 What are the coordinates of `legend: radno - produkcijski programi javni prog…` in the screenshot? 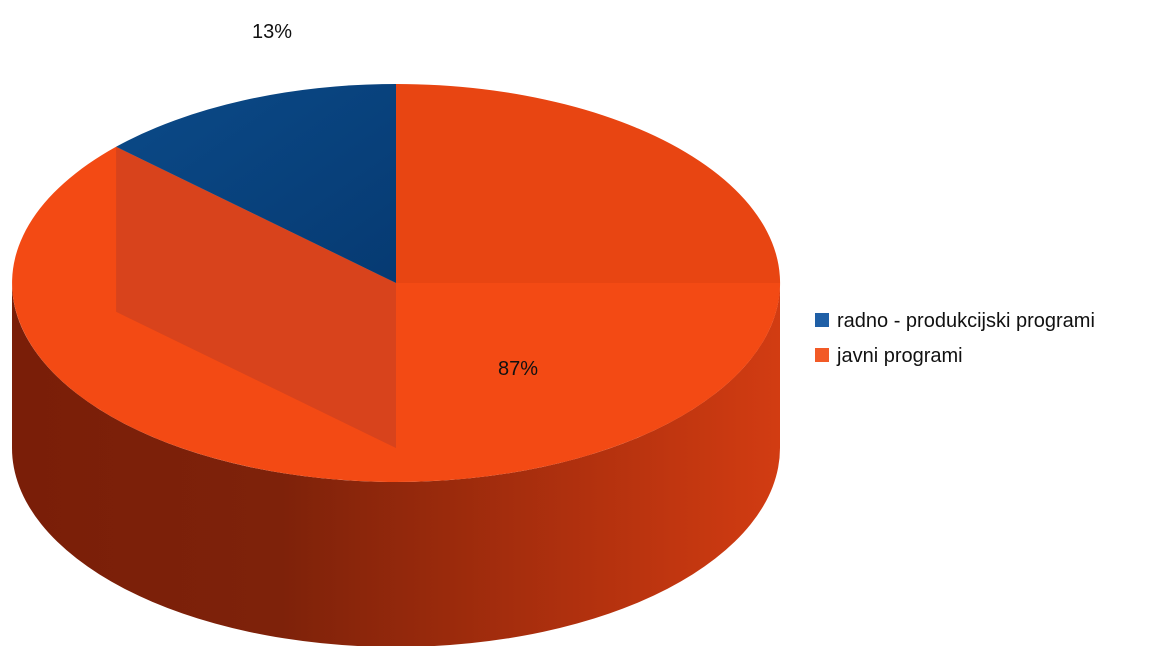 It's located at (955, 338).